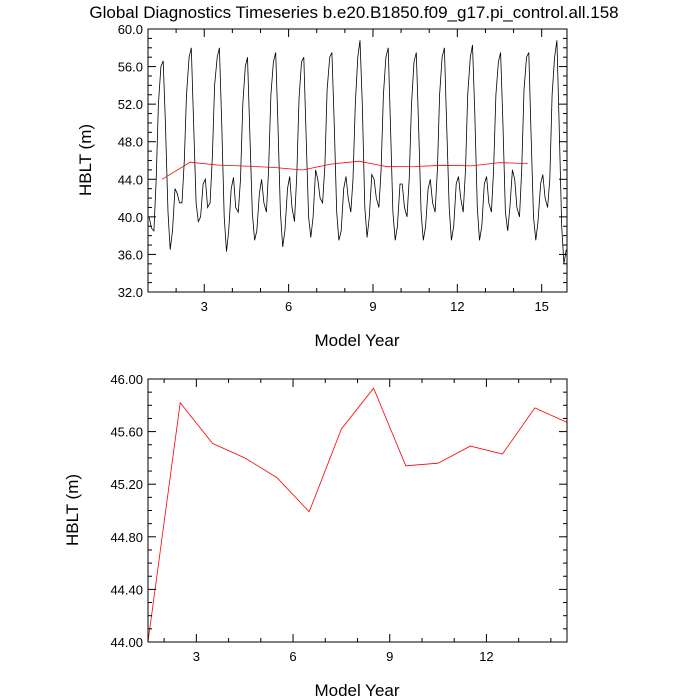 This screenshot has height=700, width=700. Describe the element at coordinates (130, 29) in the screenshot. I see `y-tick-label: 60.0` at that location.